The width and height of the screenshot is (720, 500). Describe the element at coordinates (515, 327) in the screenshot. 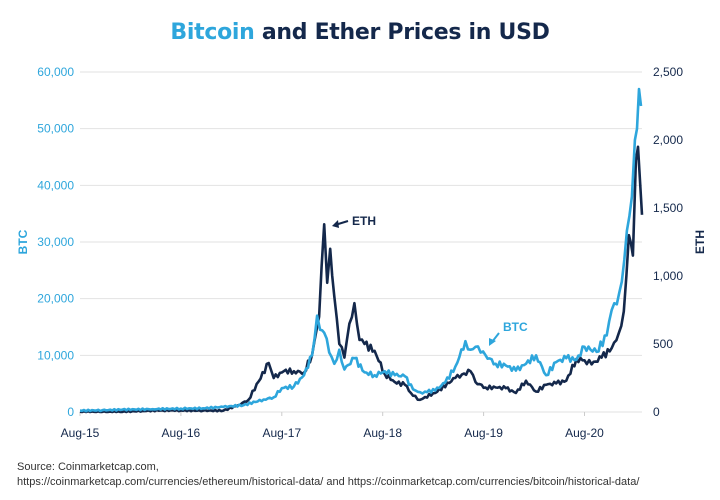

I see `btc-annotation-label: BTC` at that location.